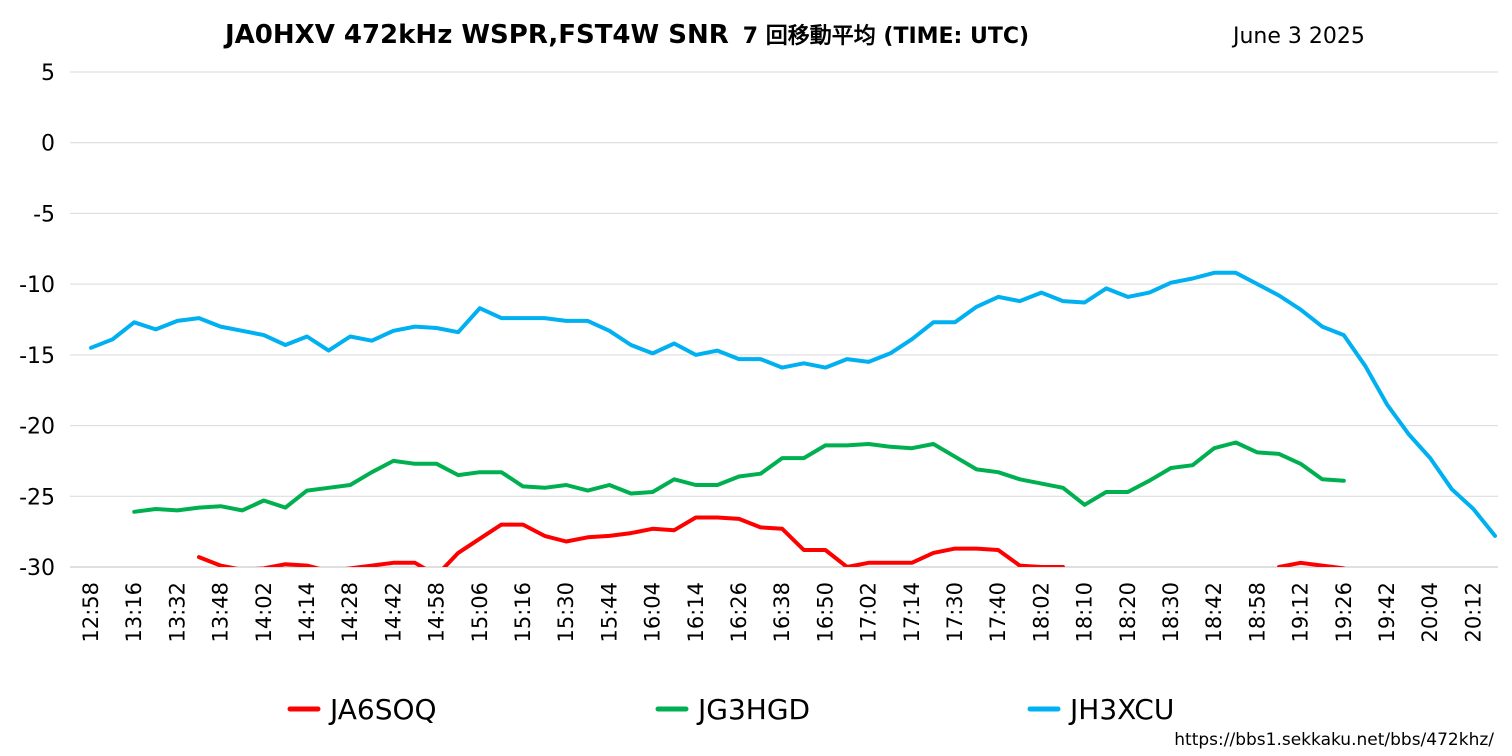 Image resolution: width=1512 pixels, height=756 pixels. I want to click on x-tick-label: 18:10, so click(1085, 612).